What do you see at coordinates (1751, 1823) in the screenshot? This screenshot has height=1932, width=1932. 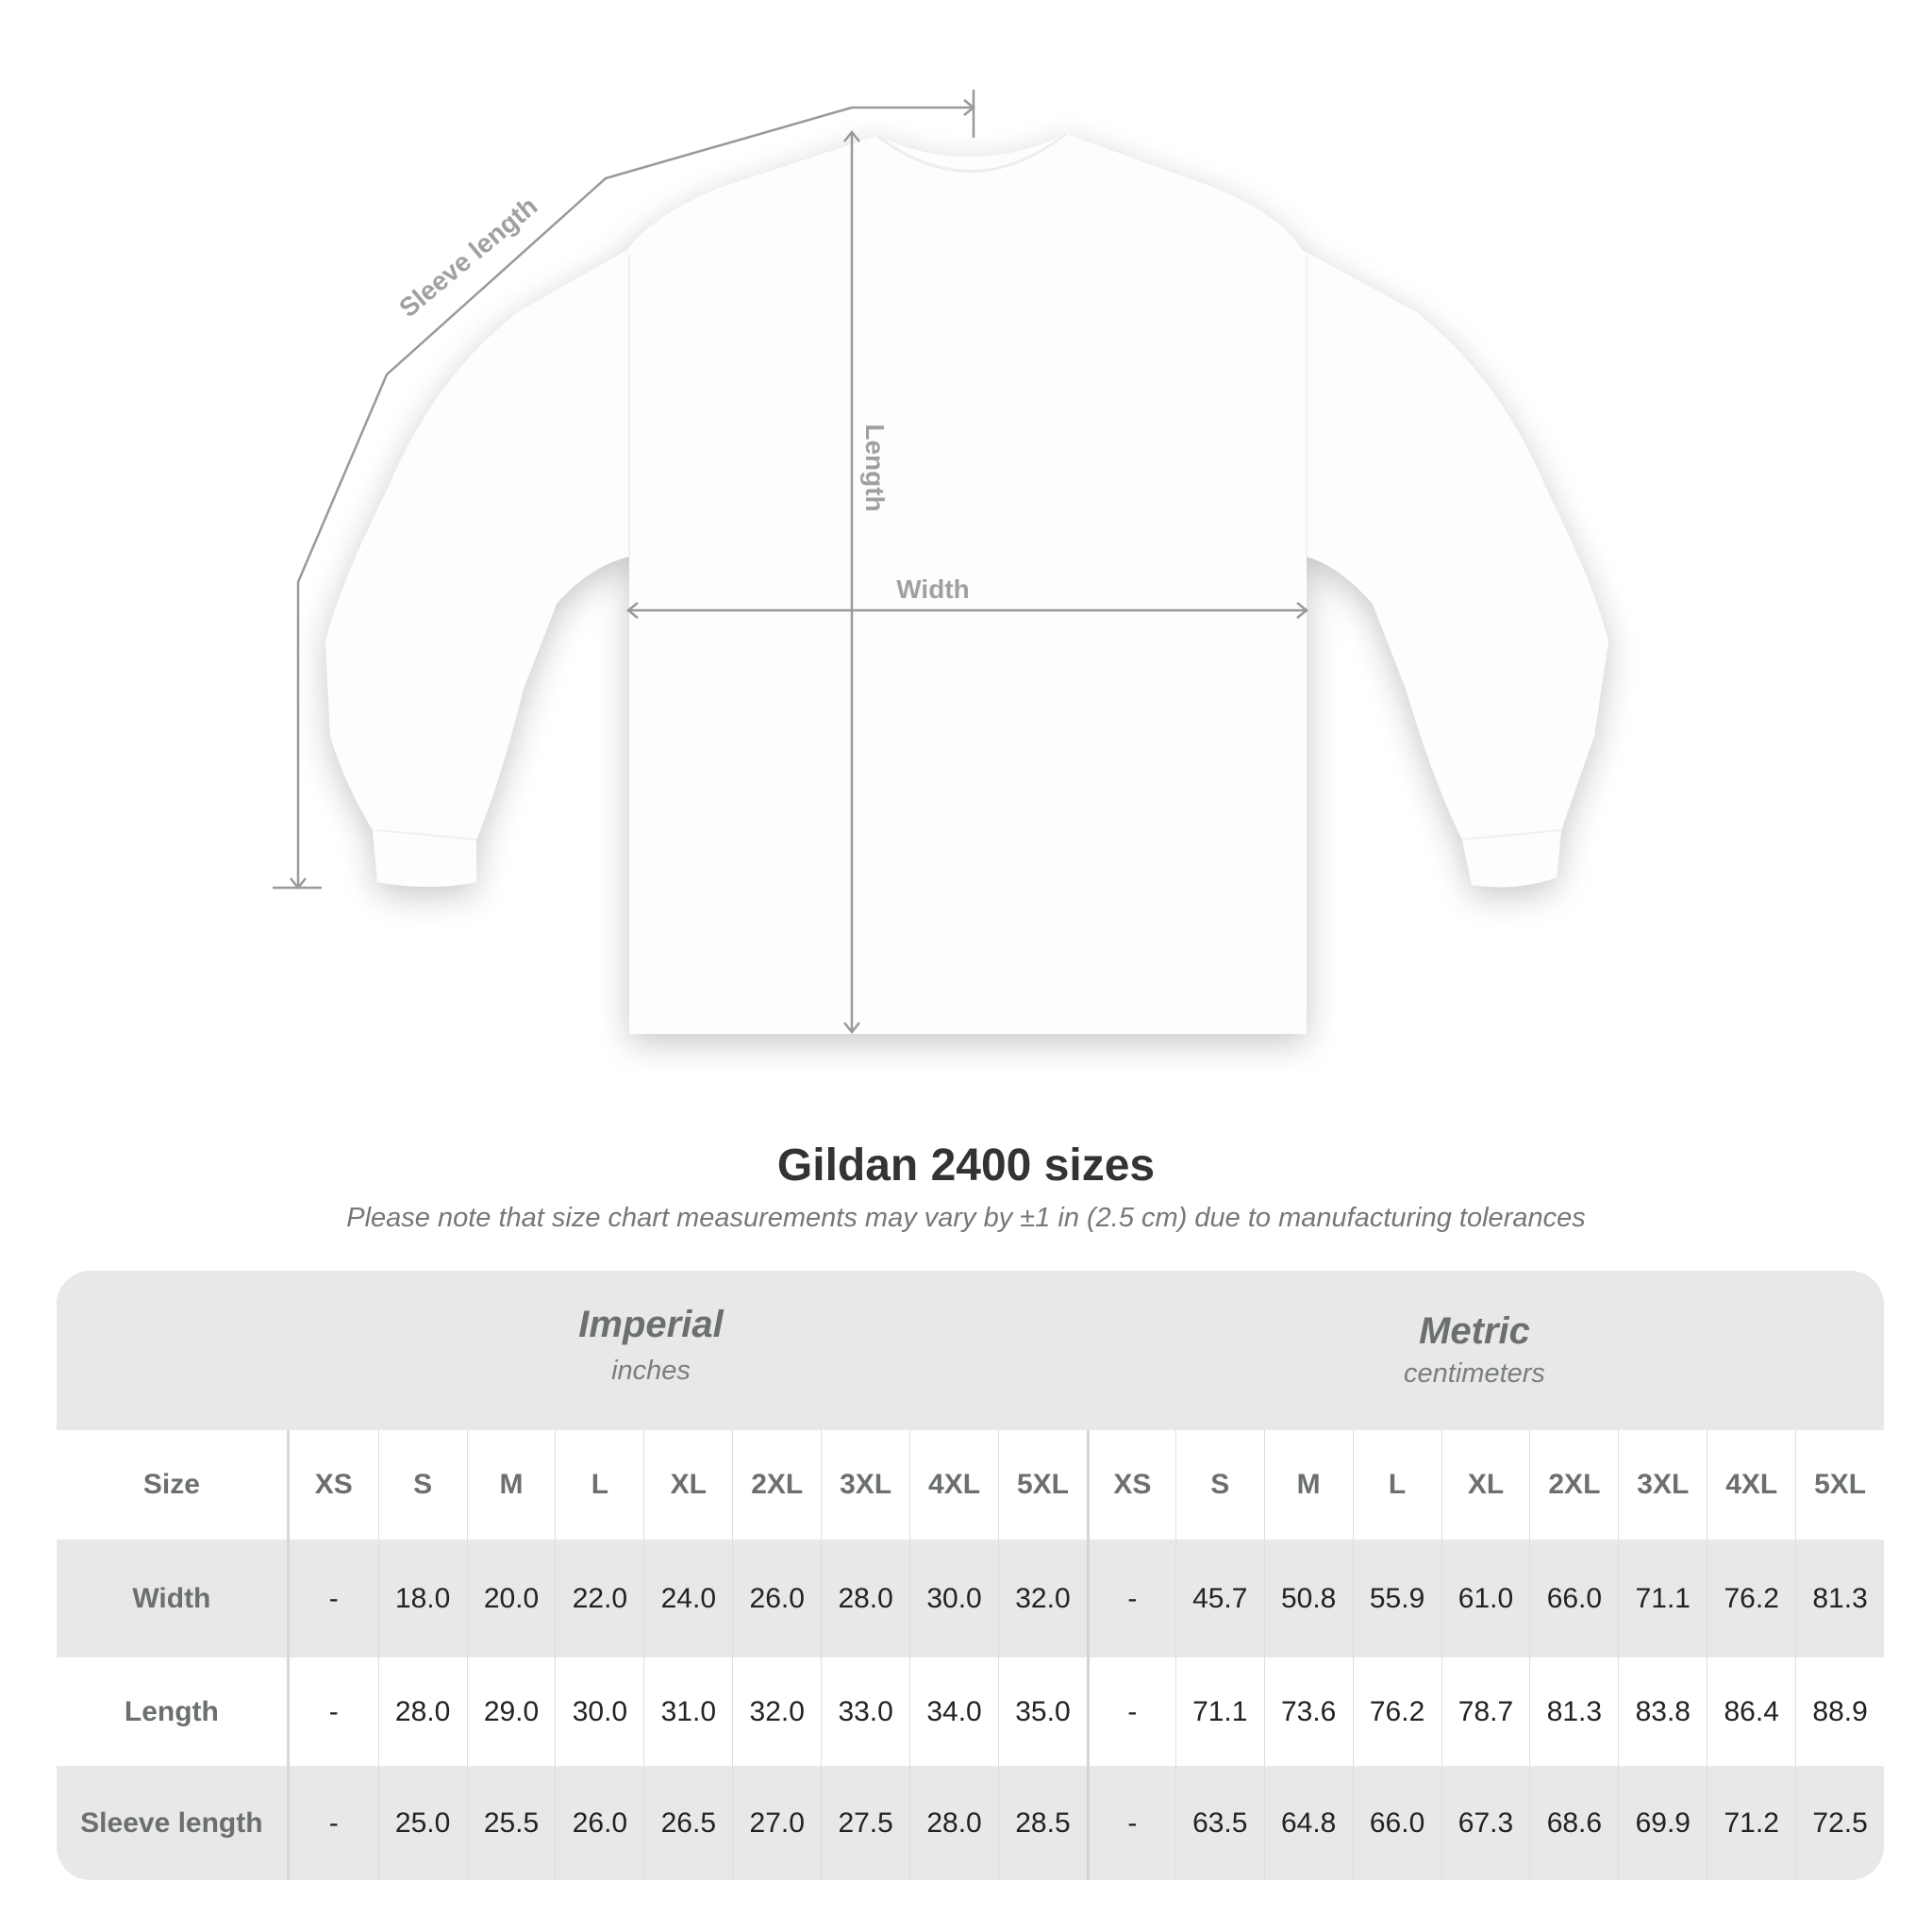 I see `metric-value: 71.2` at bounding box center [1751, 1823].